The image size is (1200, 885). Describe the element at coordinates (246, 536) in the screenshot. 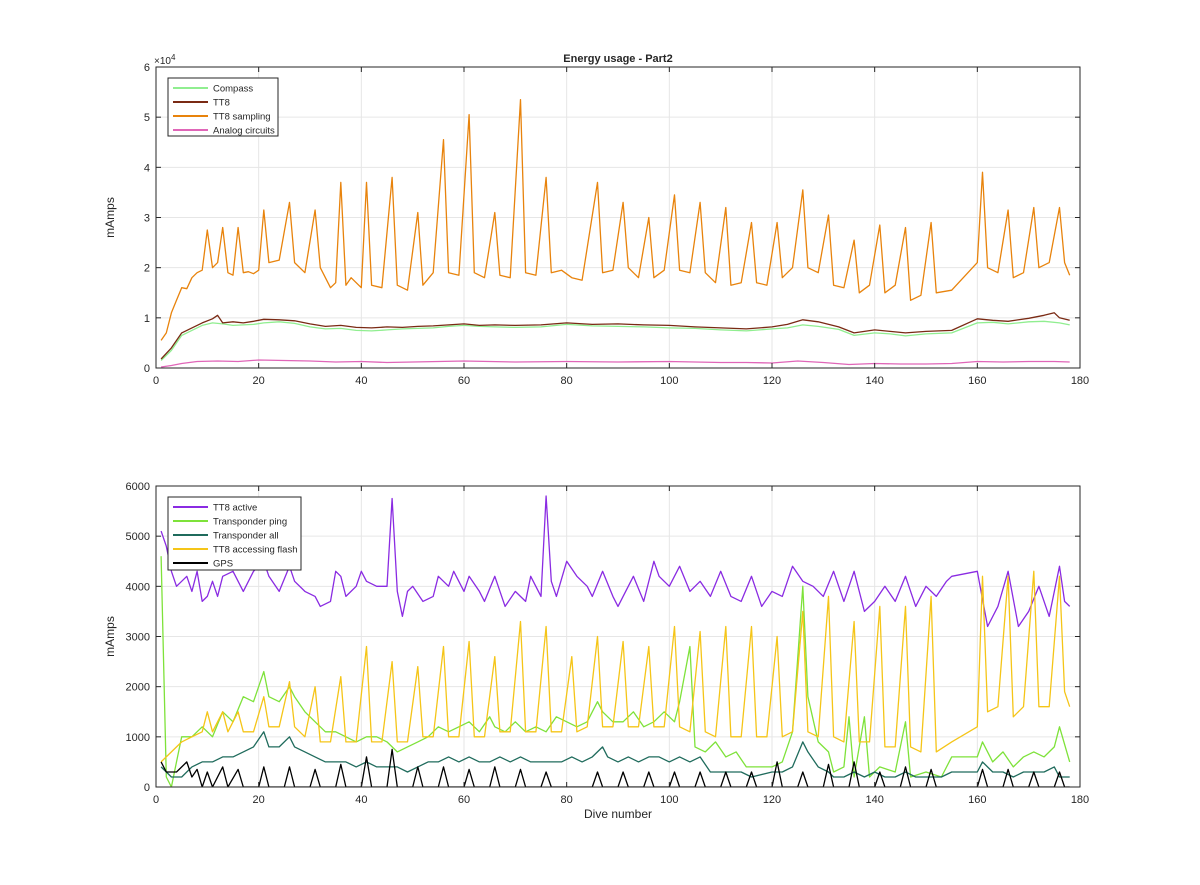

I see `legend-label: Transponder all` at that location.